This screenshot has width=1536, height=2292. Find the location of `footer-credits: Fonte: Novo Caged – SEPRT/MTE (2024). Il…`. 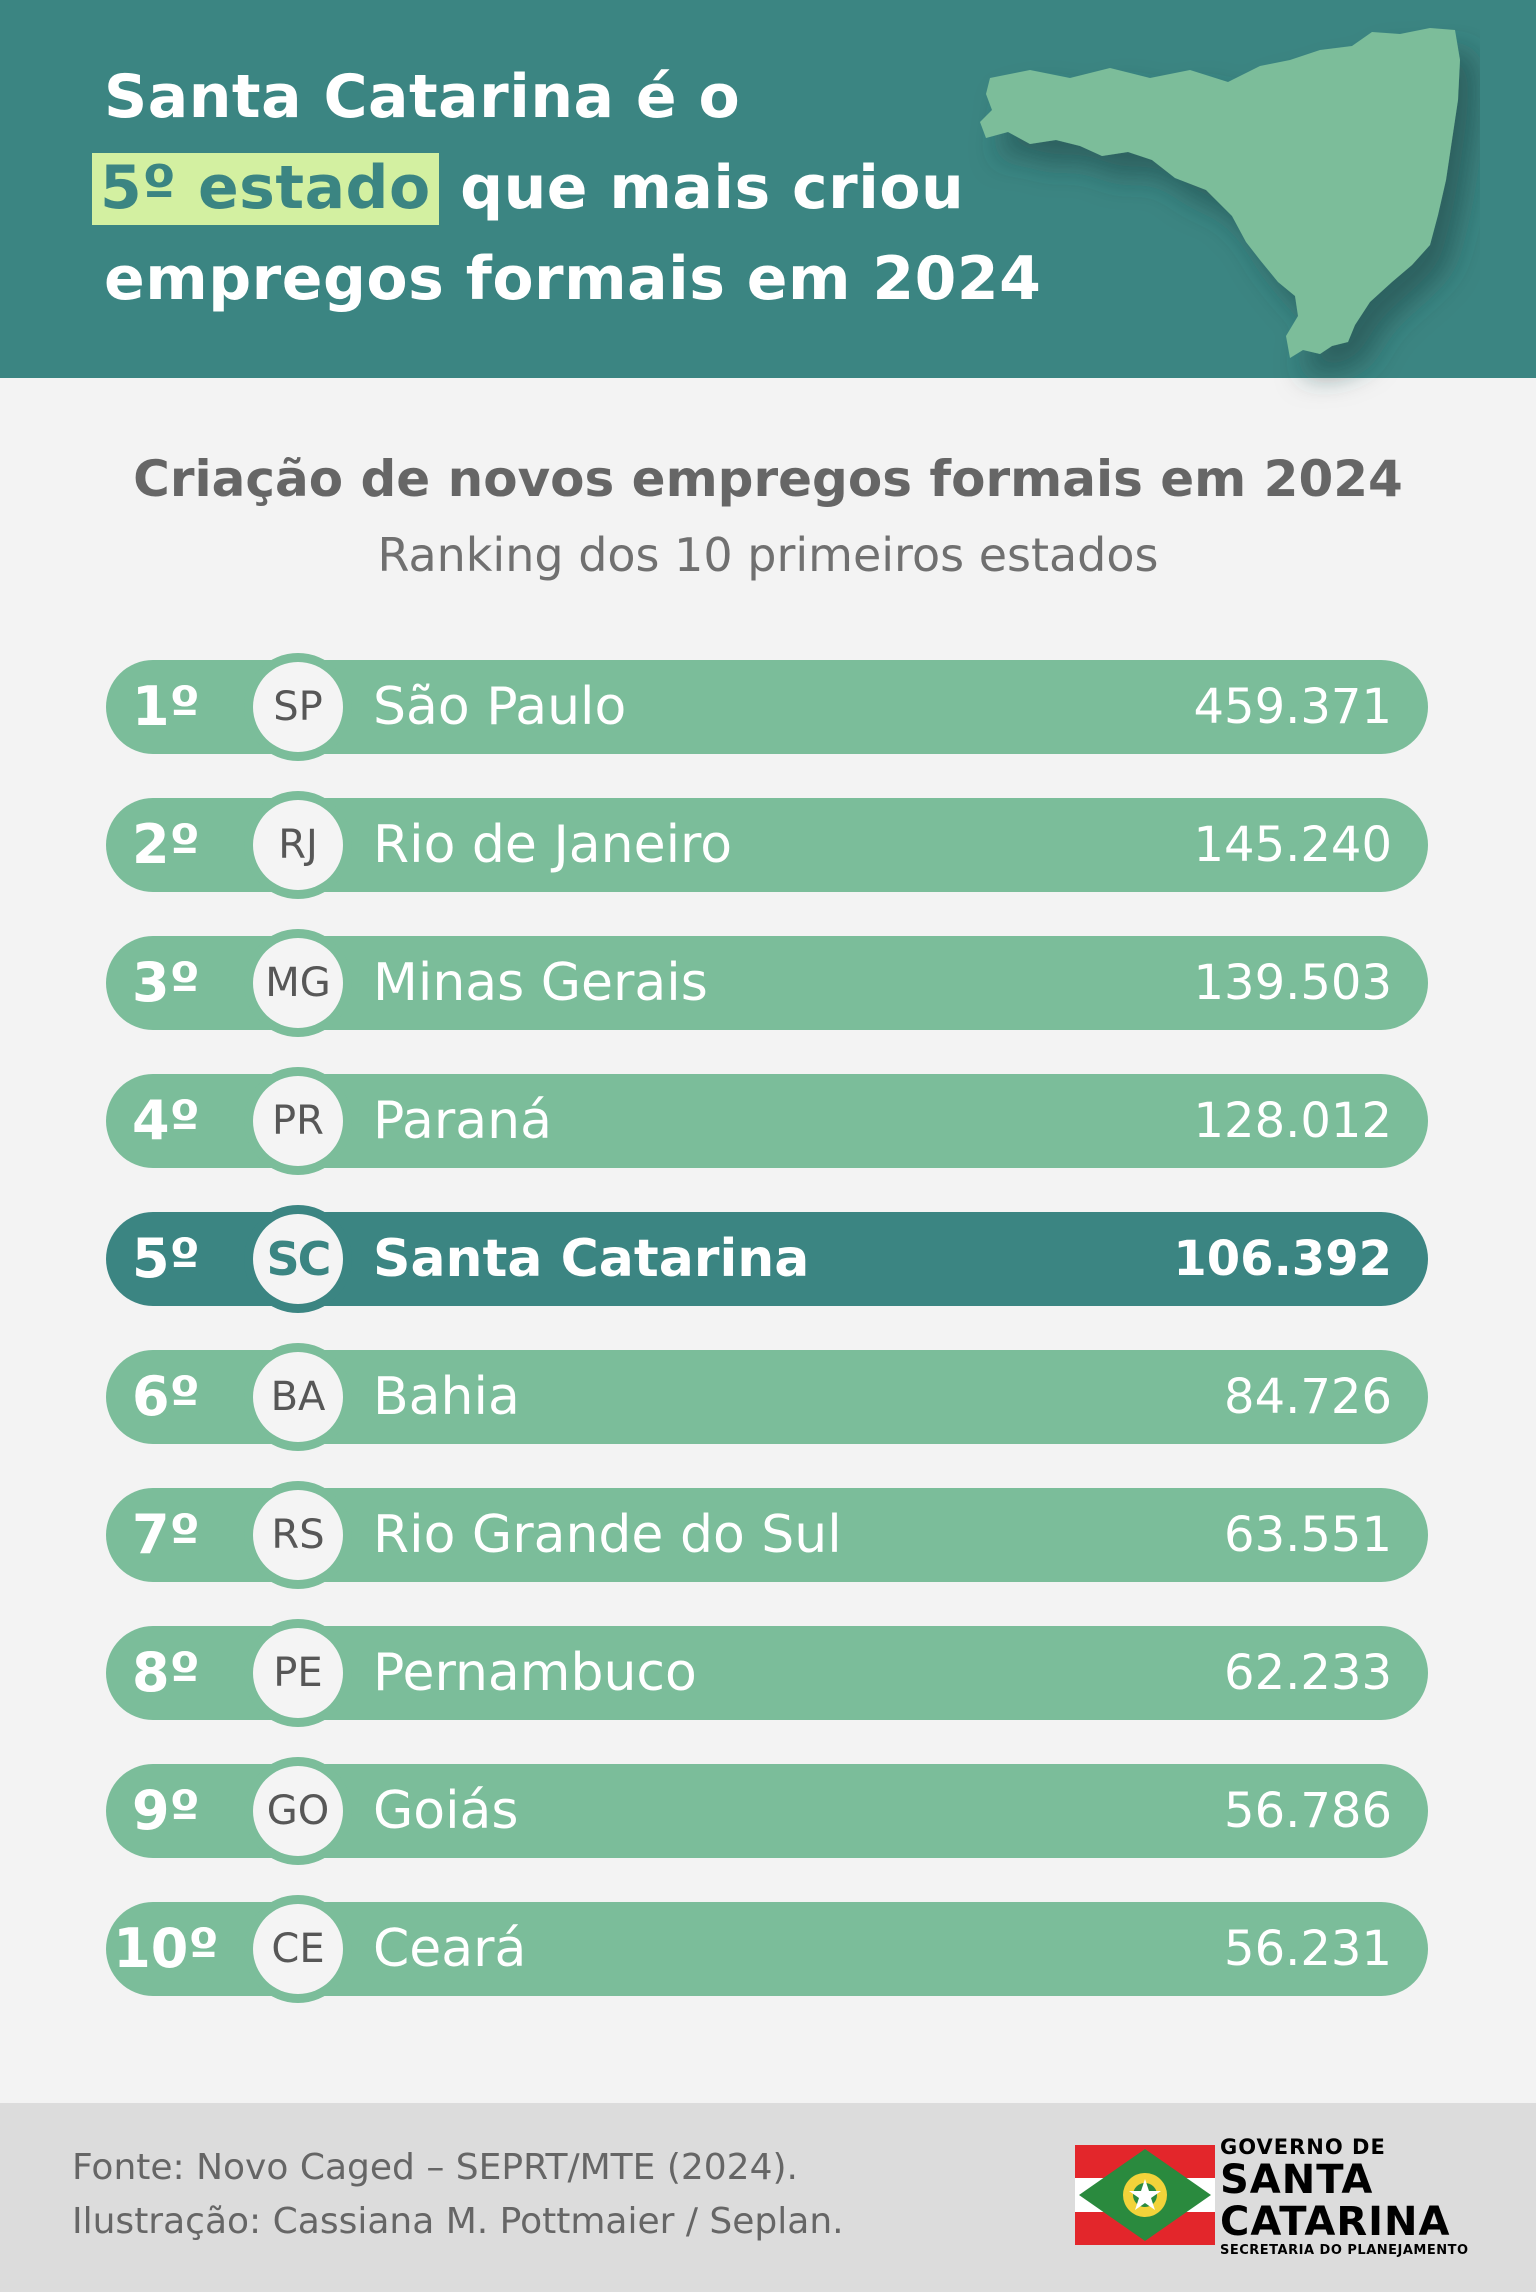

footer-credits: Fonte: Novo Caged – SEPRT/MTE (2024). Il… is located at coordinates (458, 2195).